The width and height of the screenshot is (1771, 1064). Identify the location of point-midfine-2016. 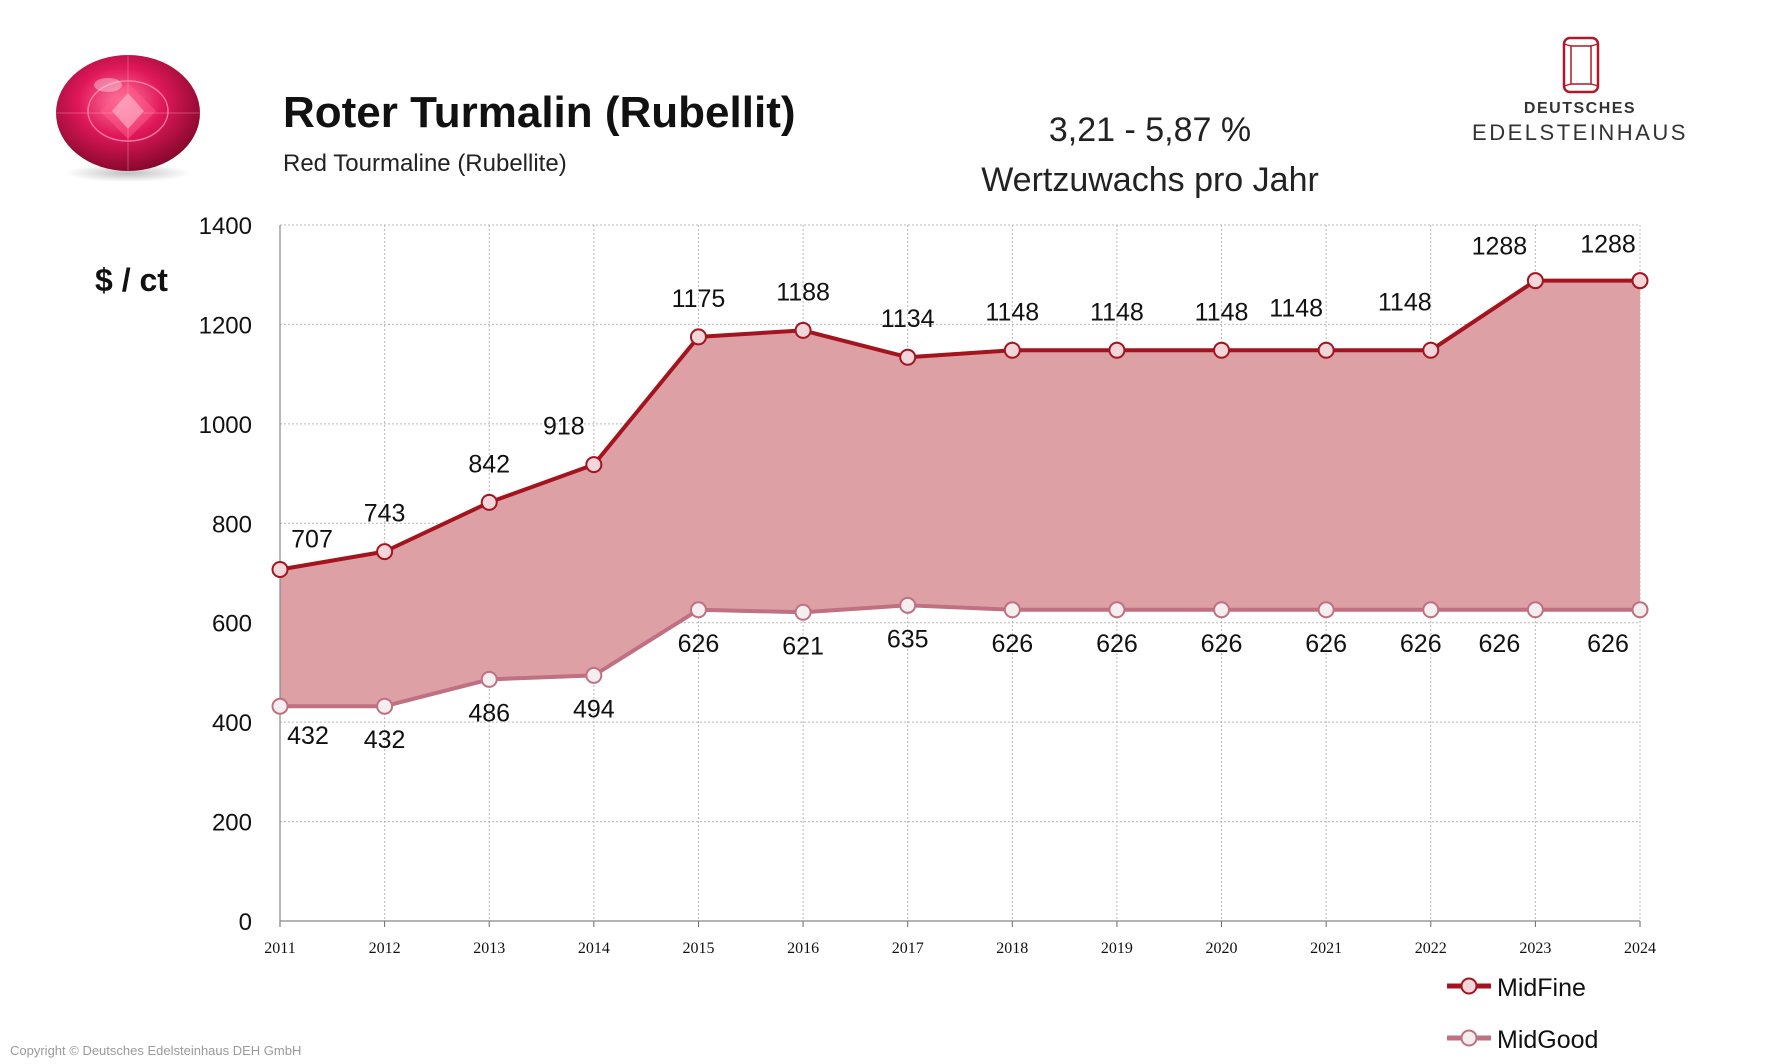
(803, 330).